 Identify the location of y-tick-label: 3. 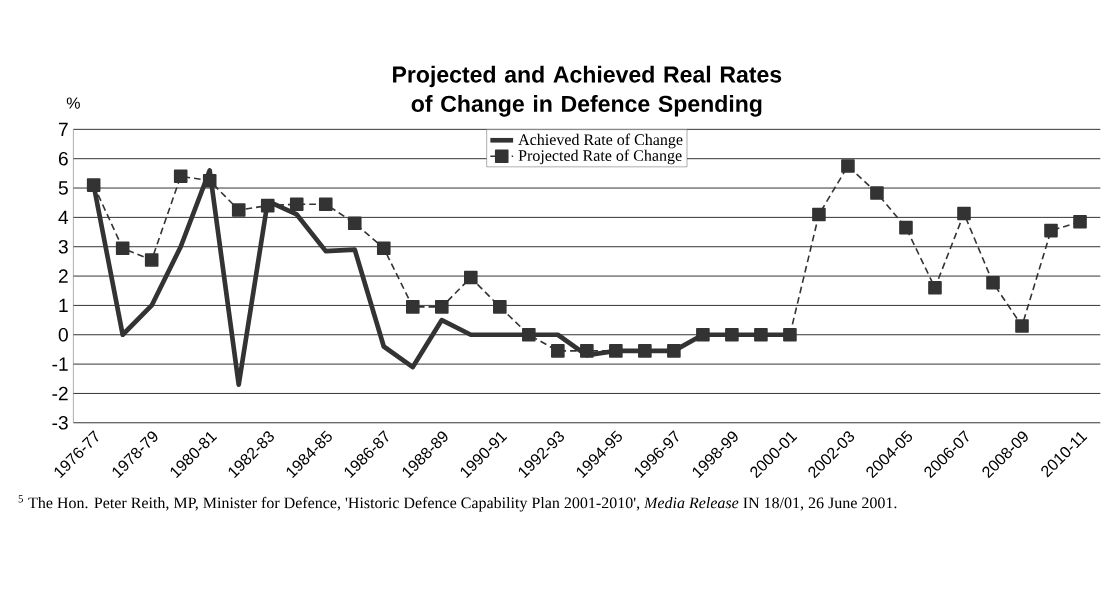
(63, 247).